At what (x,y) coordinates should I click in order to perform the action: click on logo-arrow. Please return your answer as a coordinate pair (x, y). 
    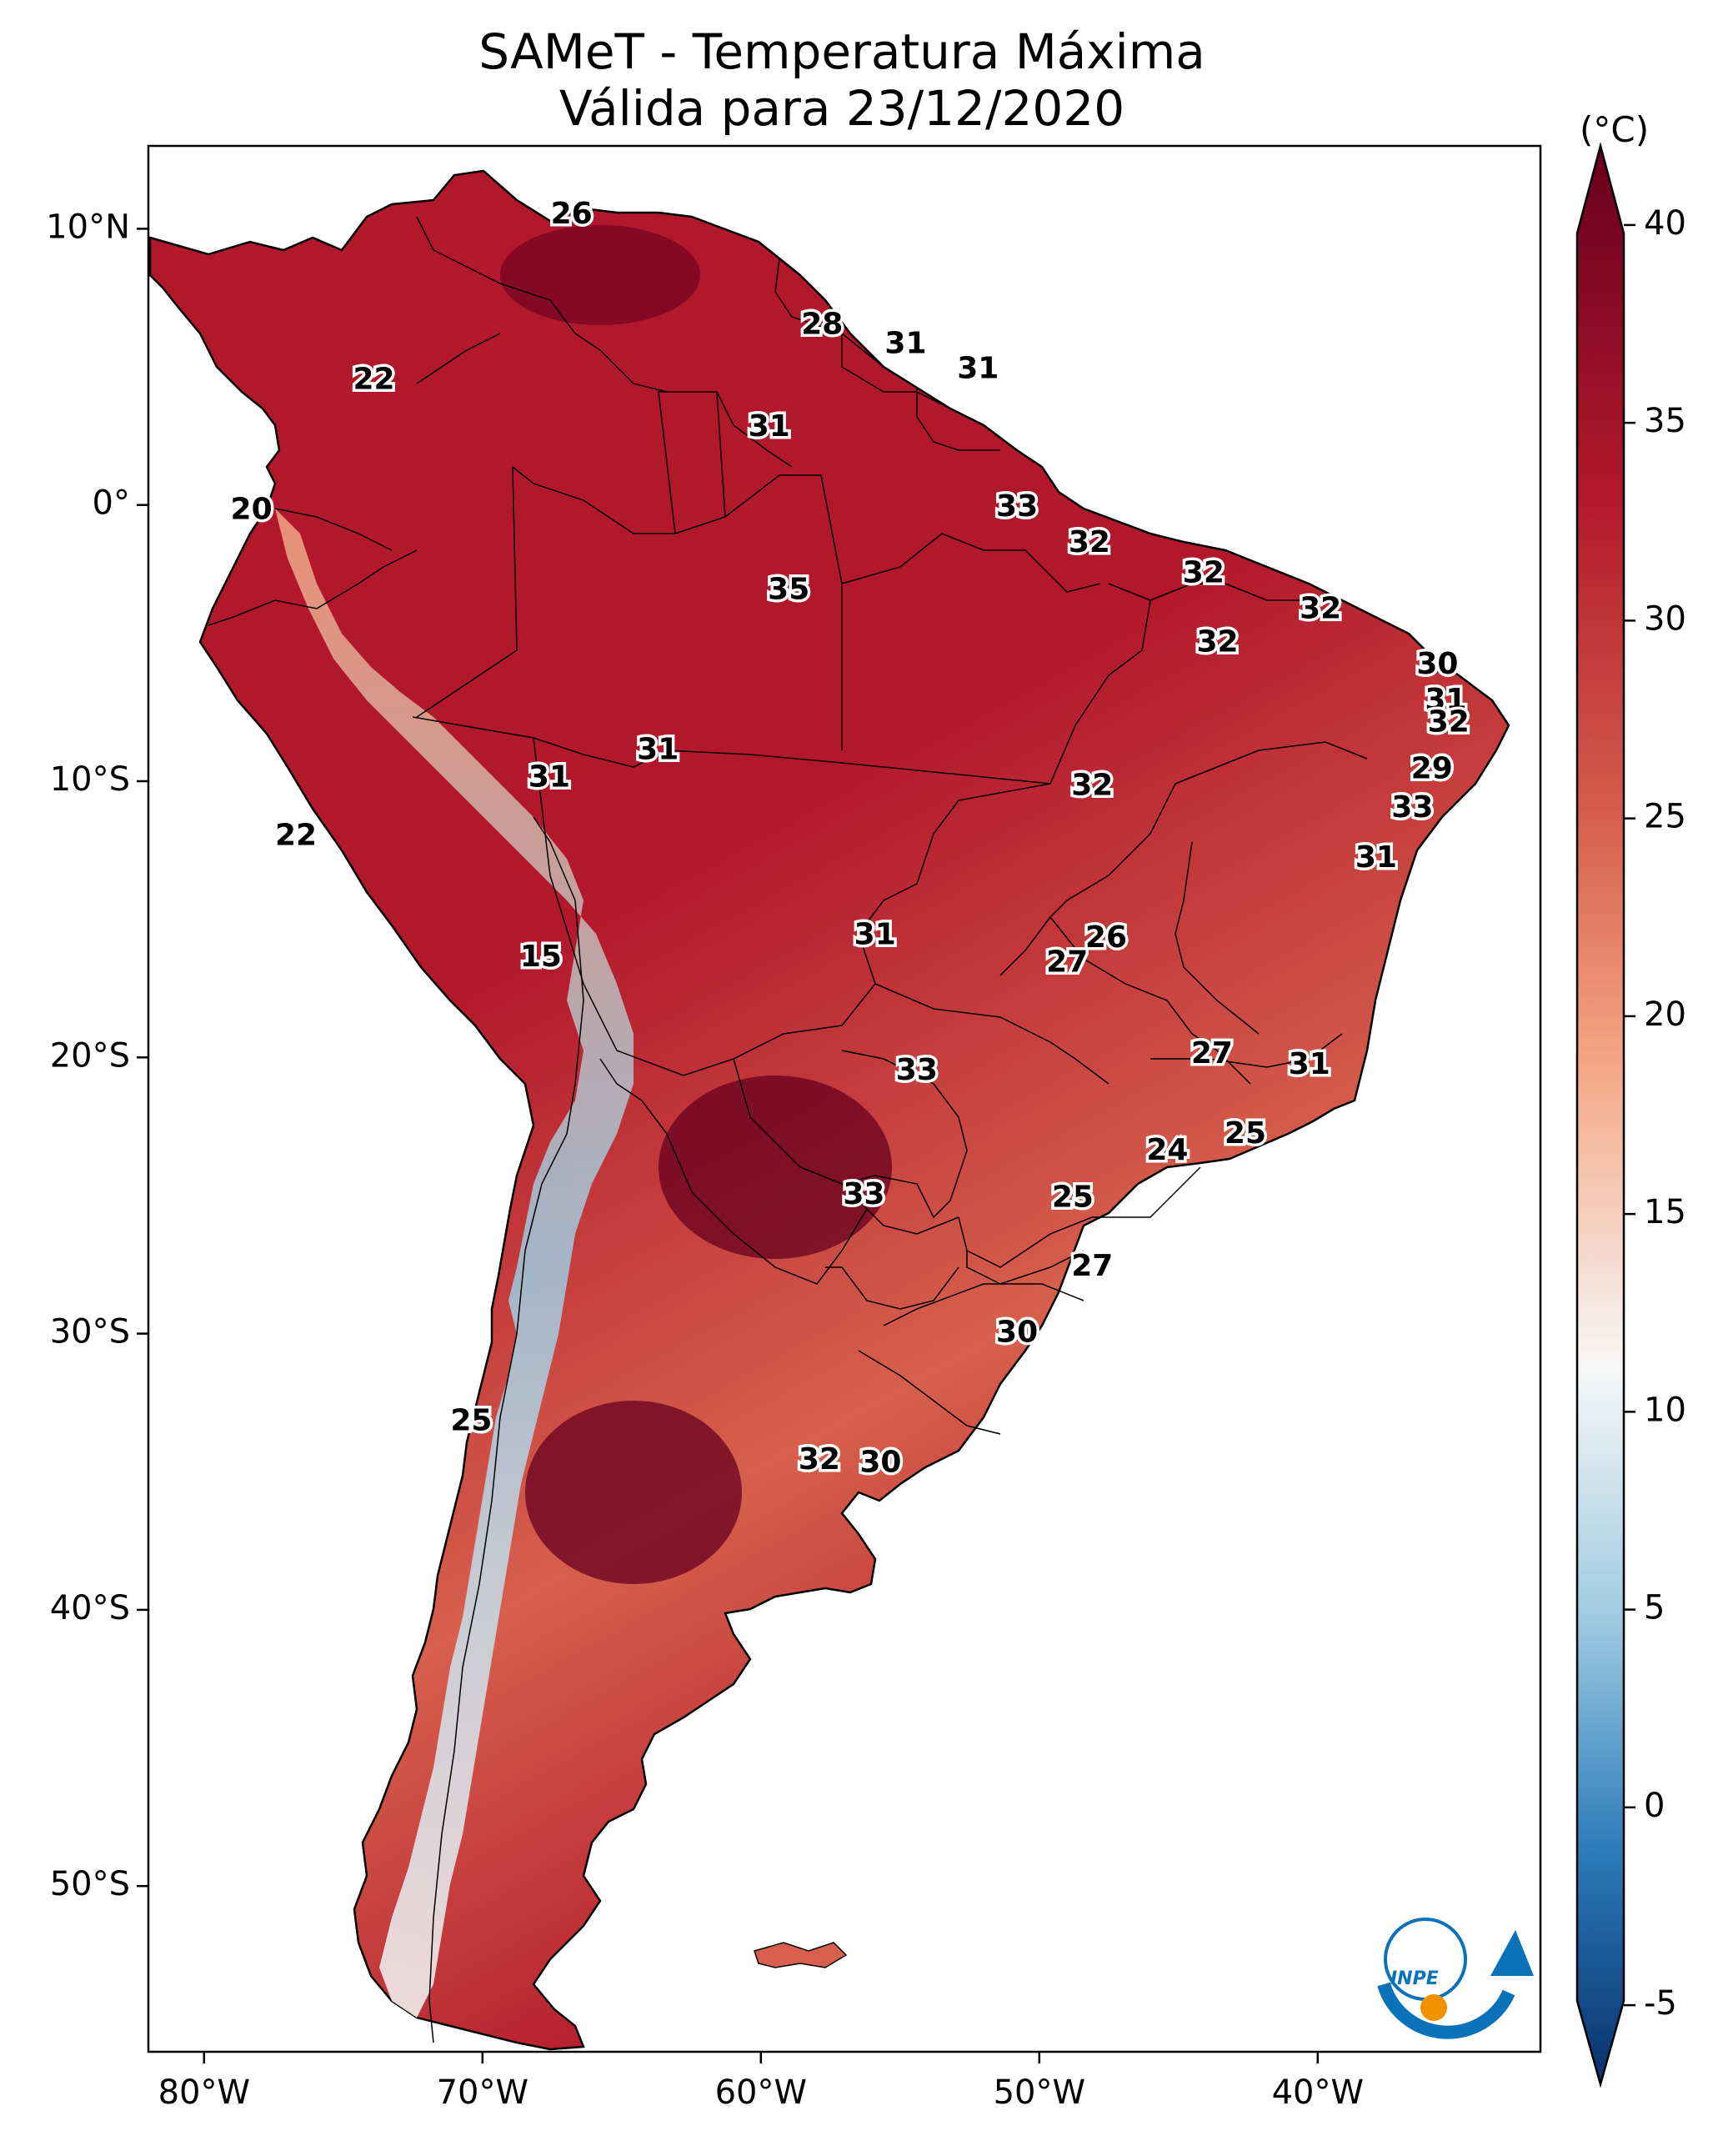
    Looking at the image, I should click on (1512, 1953).